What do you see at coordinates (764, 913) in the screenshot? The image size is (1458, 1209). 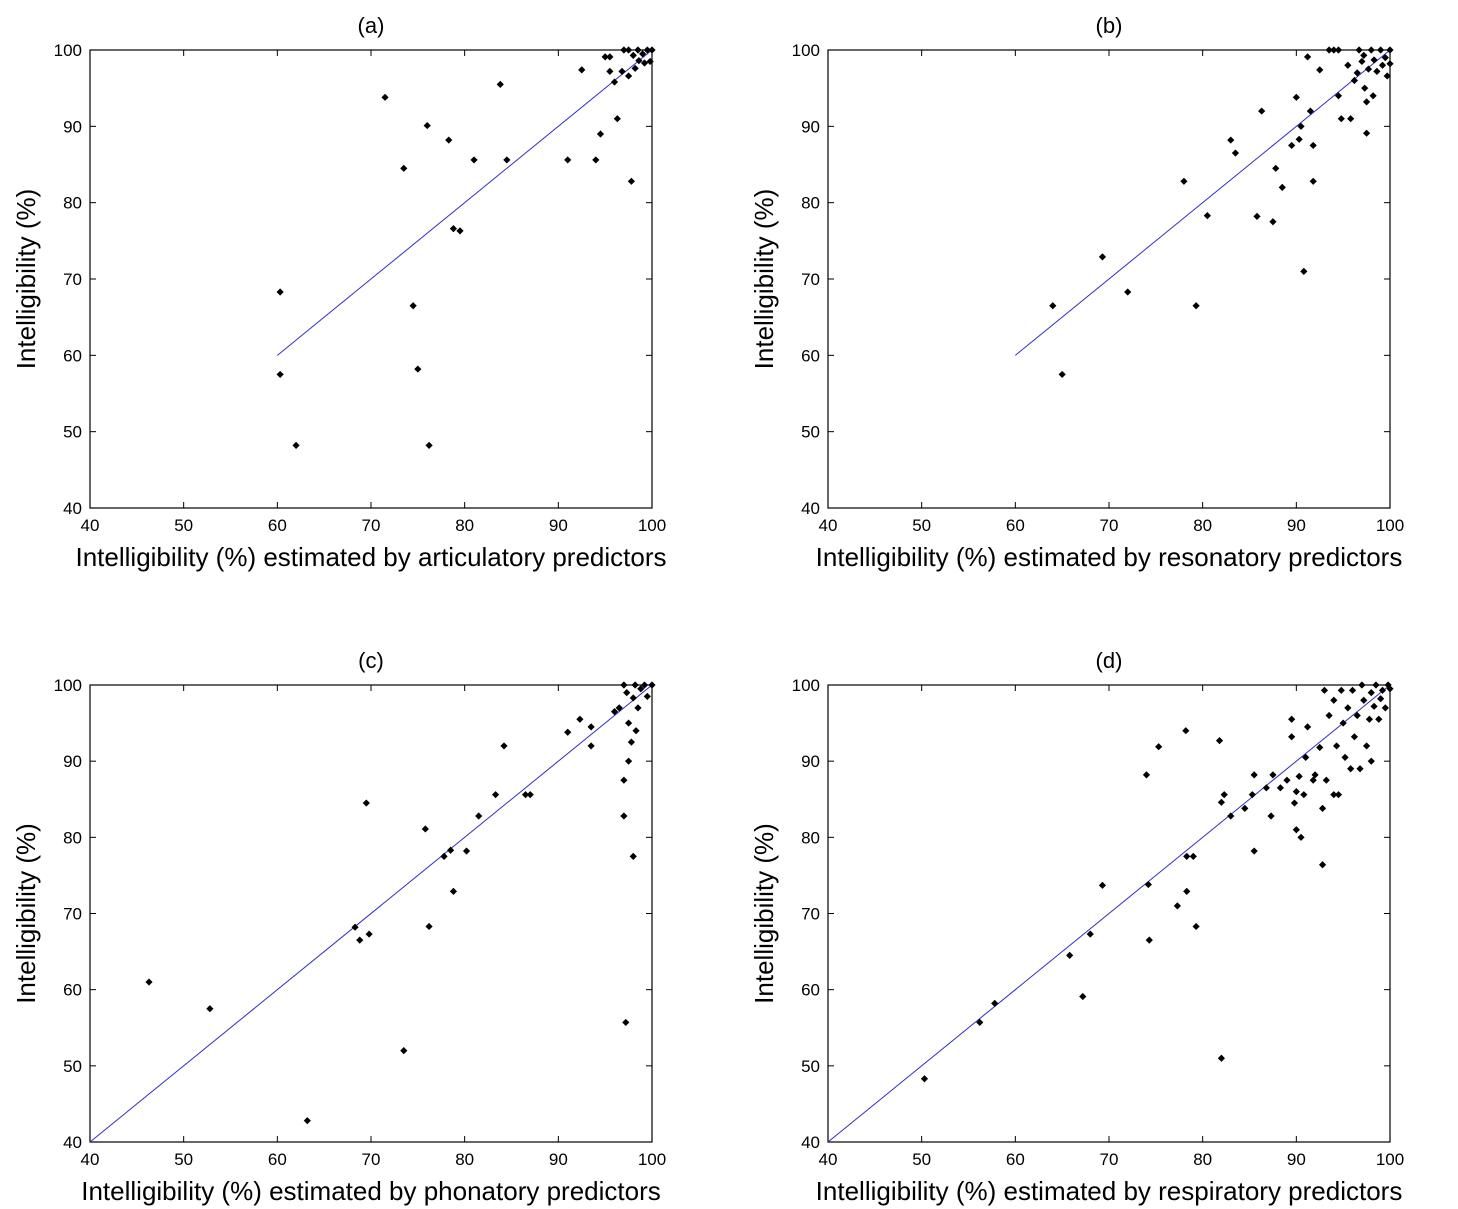 I see `y-axis-label: Intelligibility (%)` at bounding box center [764, 913].